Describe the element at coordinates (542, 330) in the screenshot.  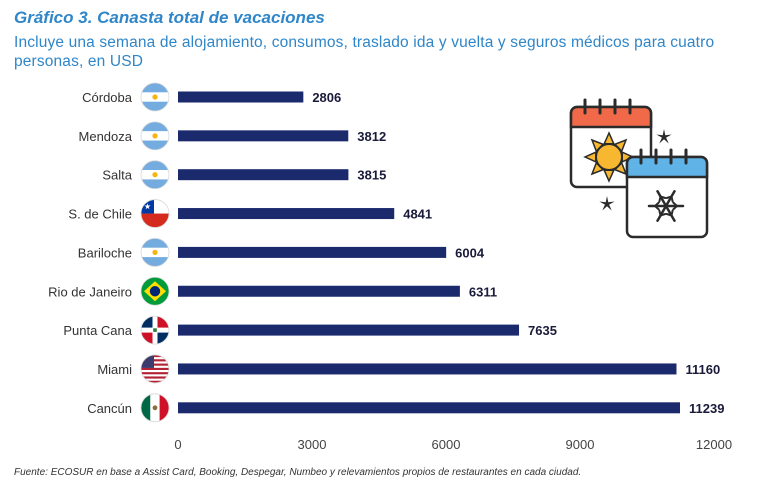
I see `data-label: 7635` at that location.